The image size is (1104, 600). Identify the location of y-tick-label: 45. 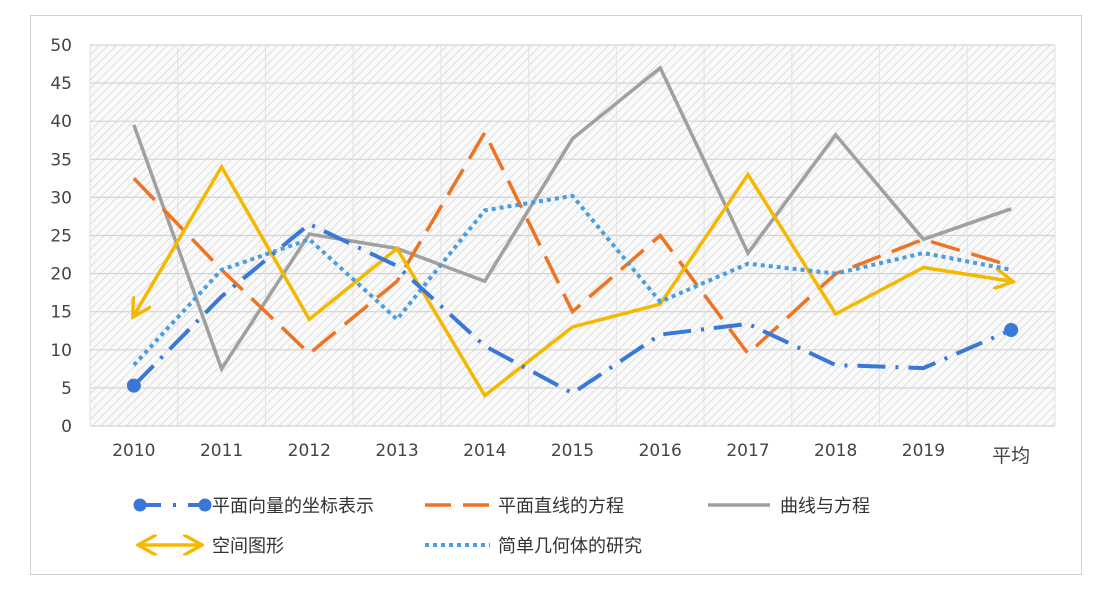
(61, 84).